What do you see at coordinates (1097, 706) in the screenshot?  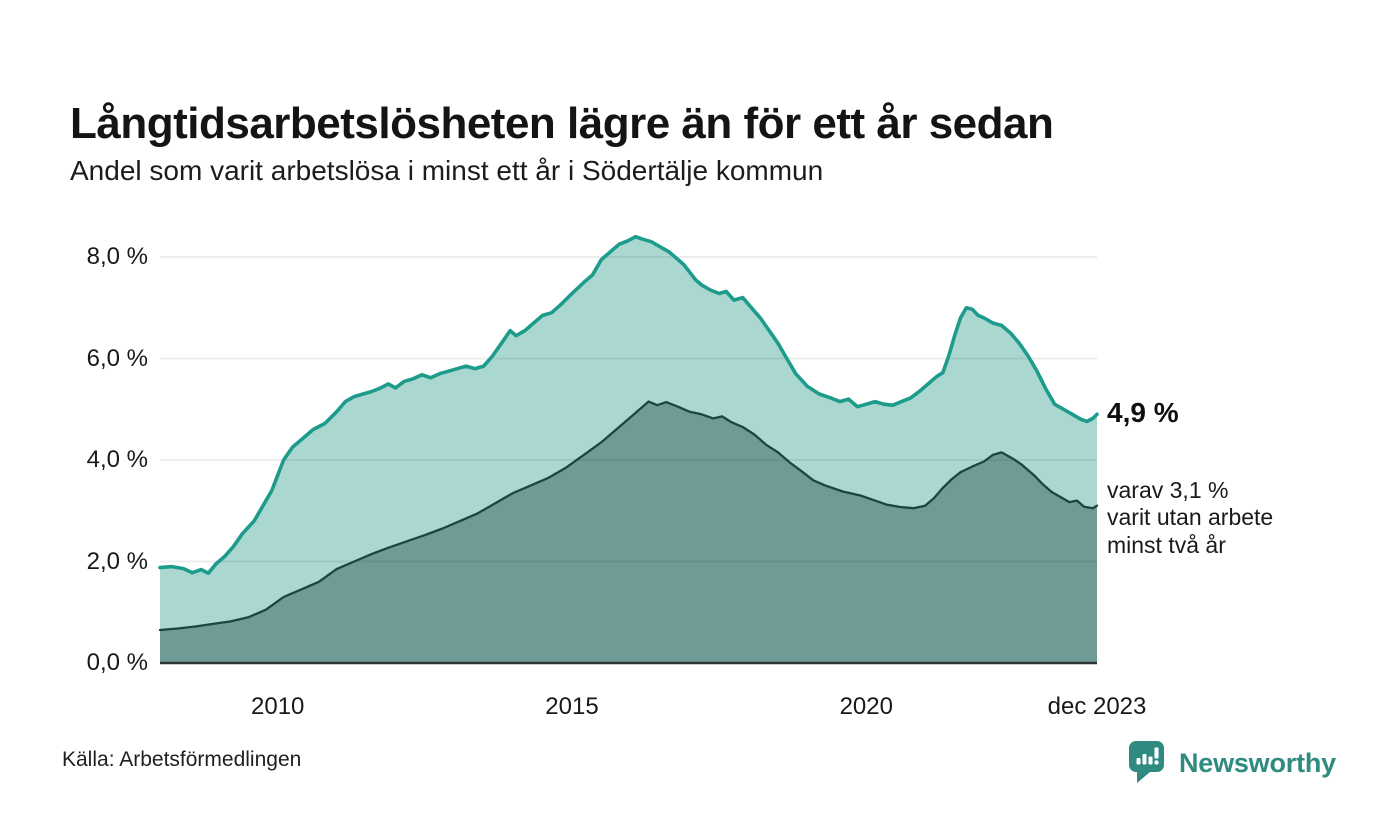 I see `x-axis-tick-label: dec 2023` at bounding box center [1097, 706].